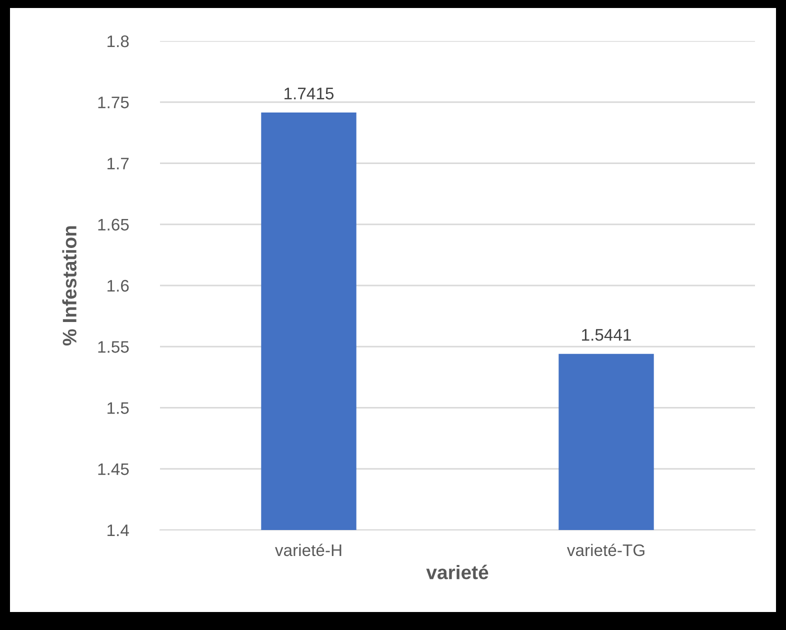 The height and width of the screenshot is (630, 786). Describe the element at coordinates (113, 102) in the screenshot. I see `y-tick-label: 1.75` at that location.